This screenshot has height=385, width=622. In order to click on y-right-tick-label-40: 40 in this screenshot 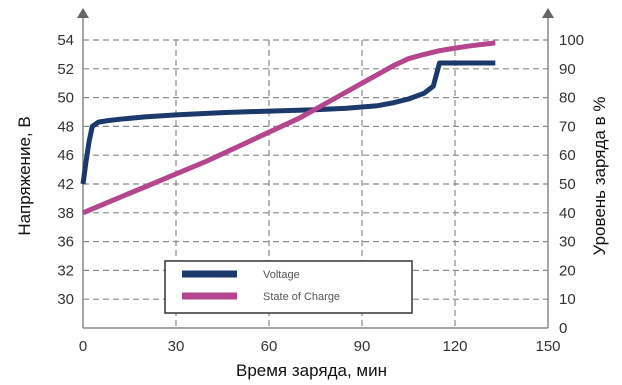, I will do `click(567, 213)`.